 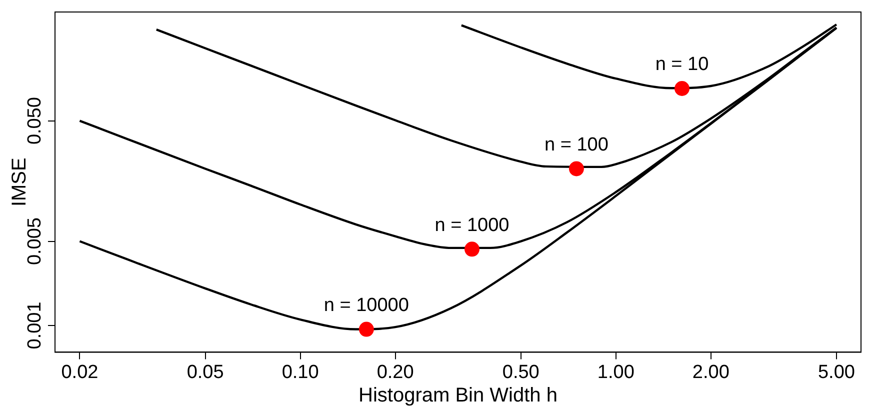 I want to click on annotation: n = 10, so click(x=682, y=65).